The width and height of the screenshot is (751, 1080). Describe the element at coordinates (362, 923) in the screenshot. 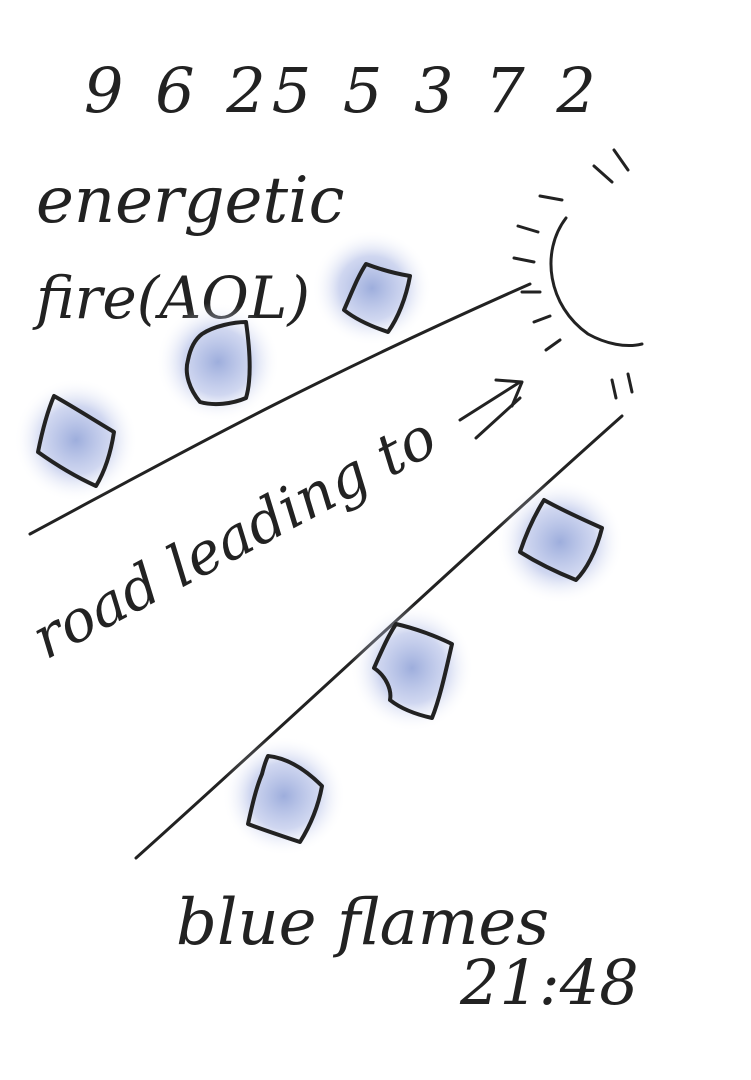

I see `bottom-label-text: blue flames` at that location.